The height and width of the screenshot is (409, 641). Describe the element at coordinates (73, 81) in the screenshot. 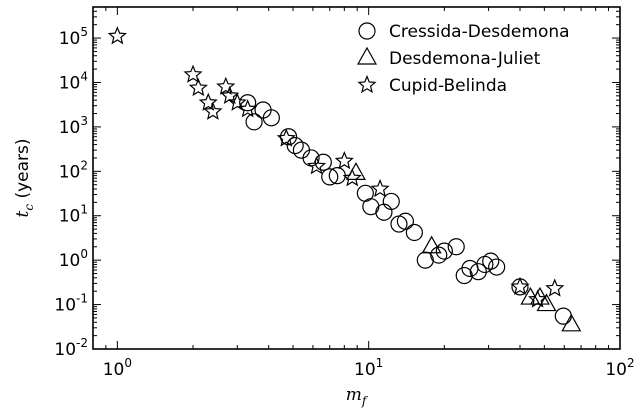

I see `y-tick-label: 10⁴` at that location.